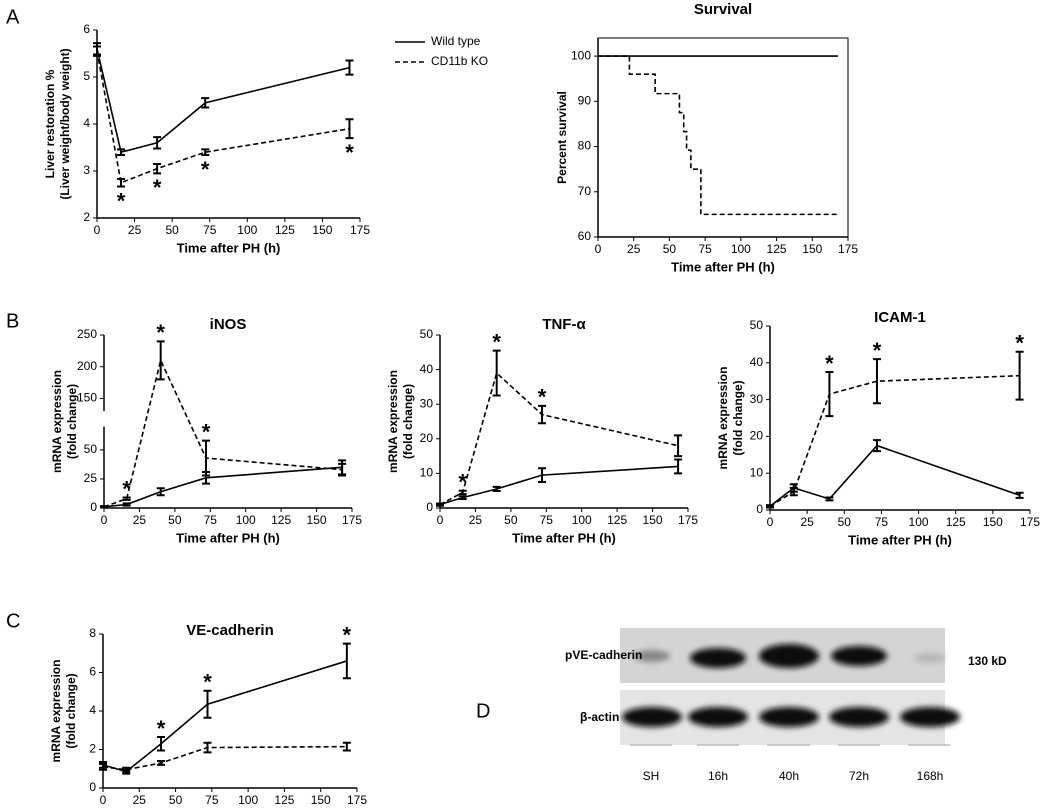  Describe the element at coordinates (757, 472) in the screenshot. I see `y-tick-label: 10` at that location.